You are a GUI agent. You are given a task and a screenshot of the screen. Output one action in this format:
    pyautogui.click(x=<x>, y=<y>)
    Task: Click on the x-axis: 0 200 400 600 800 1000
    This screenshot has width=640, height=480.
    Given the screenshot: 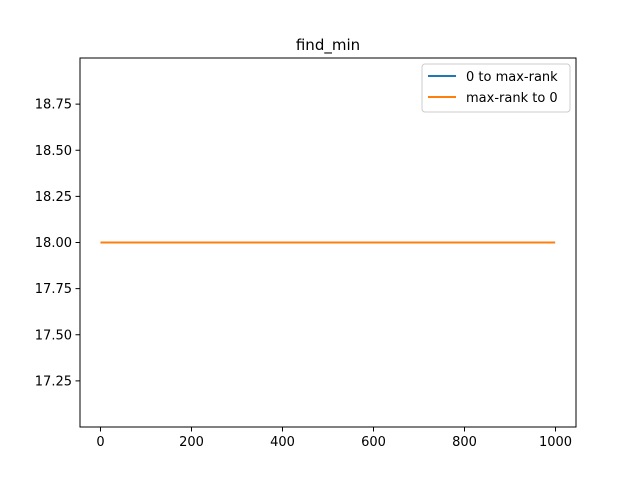 What is the action you would take?
    pyautogui.click(x=334, y=438)
    